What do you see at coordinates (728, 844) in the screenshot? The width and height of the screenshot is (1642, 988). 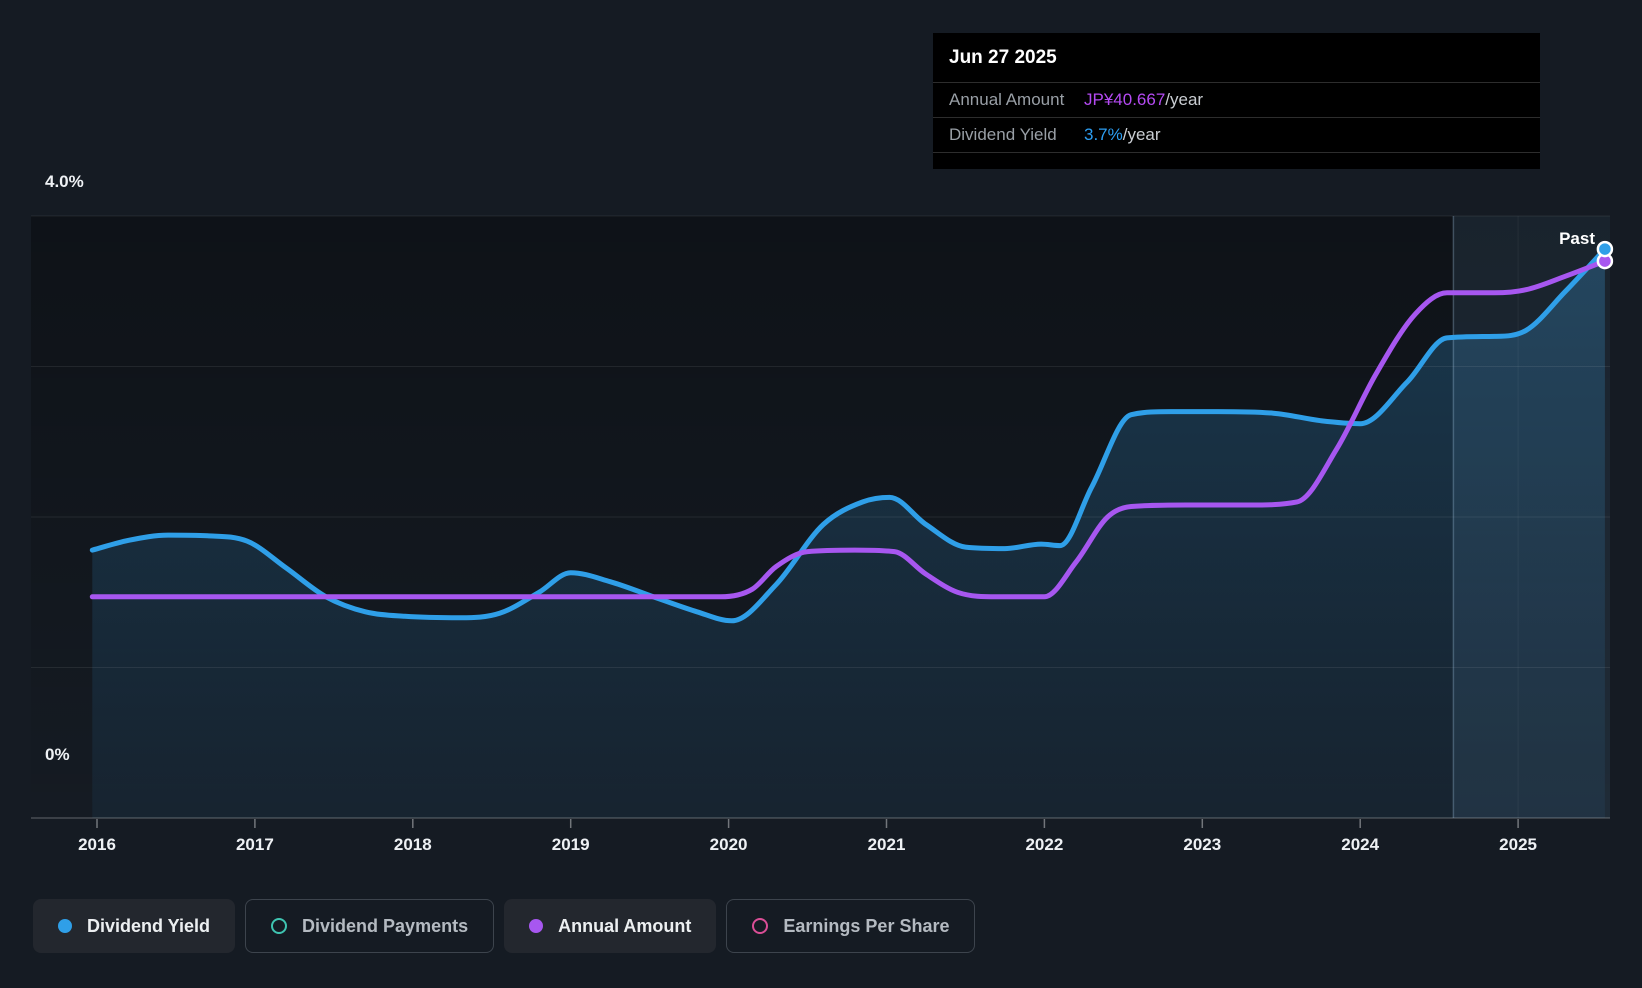 I see `x-axis-label-2020: 2020` at bounding box center [728, 844].